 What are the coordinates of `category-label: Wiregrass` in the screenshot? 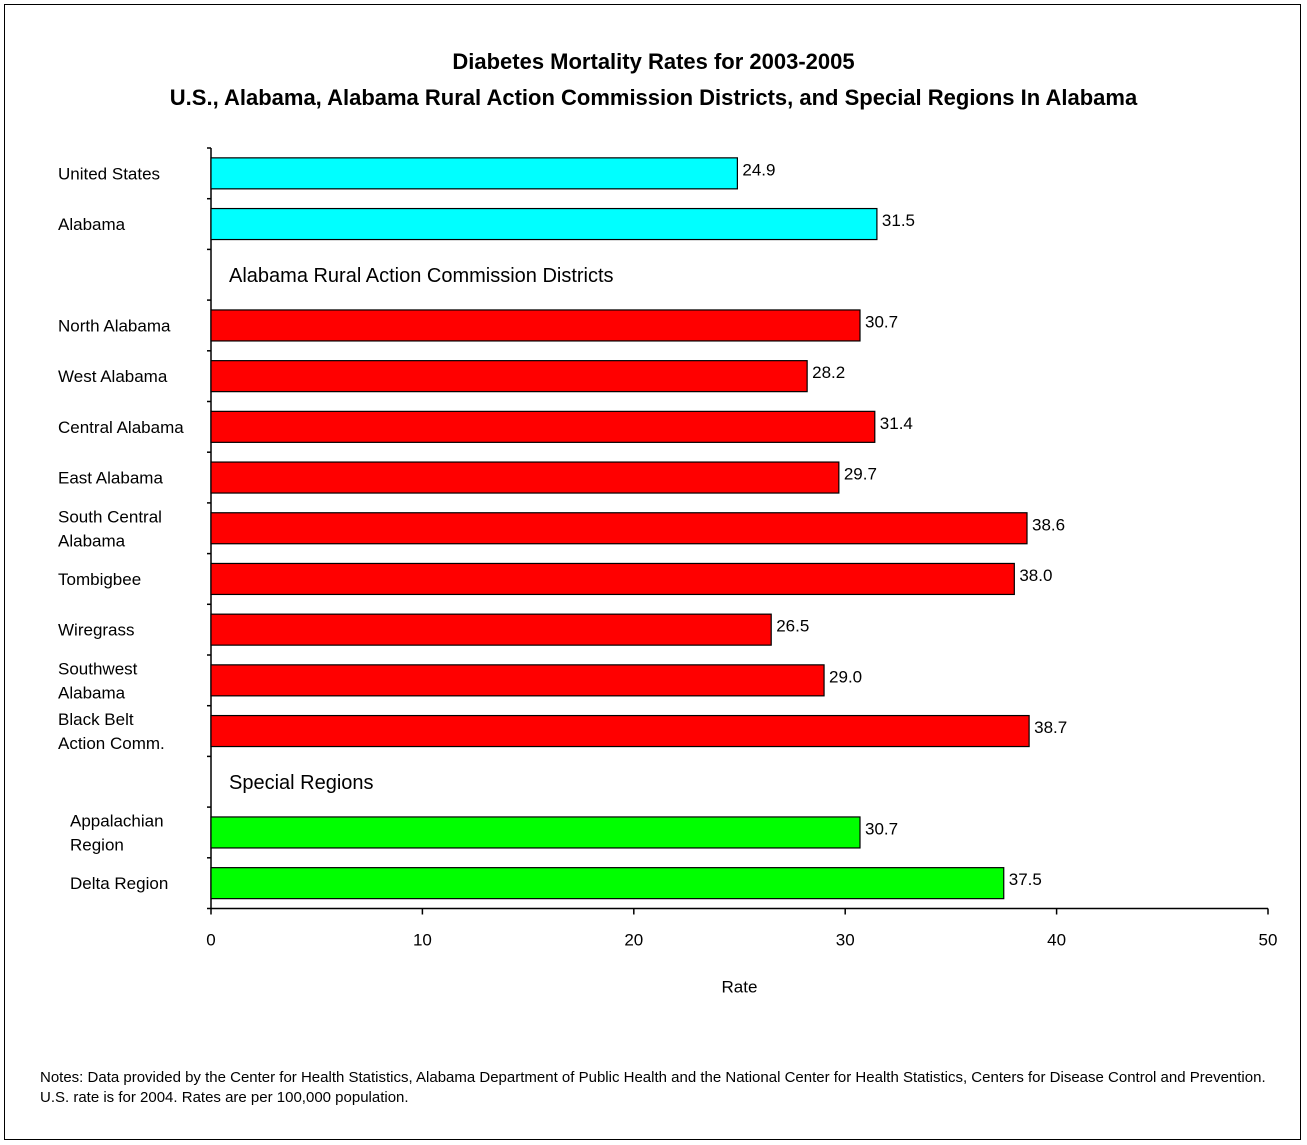 It's located at (96, 630).